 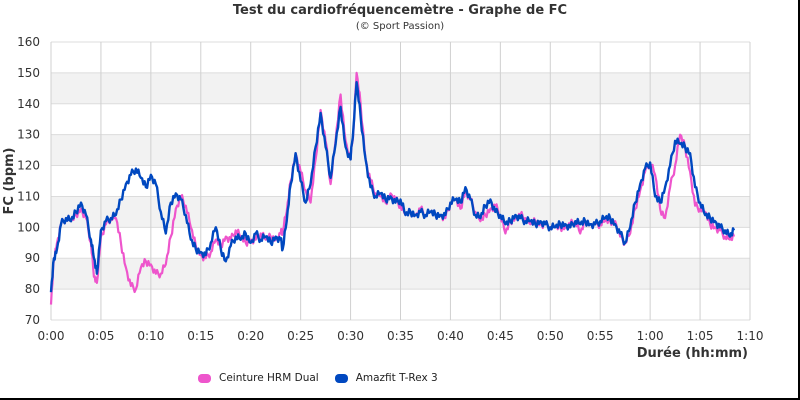 What do you see at coordinates (28, 181) in the screenshot?
I see `y-axis-ticks: 70 80 90 100 110 120 130 140 150 160` at bounding box center [28, 181].